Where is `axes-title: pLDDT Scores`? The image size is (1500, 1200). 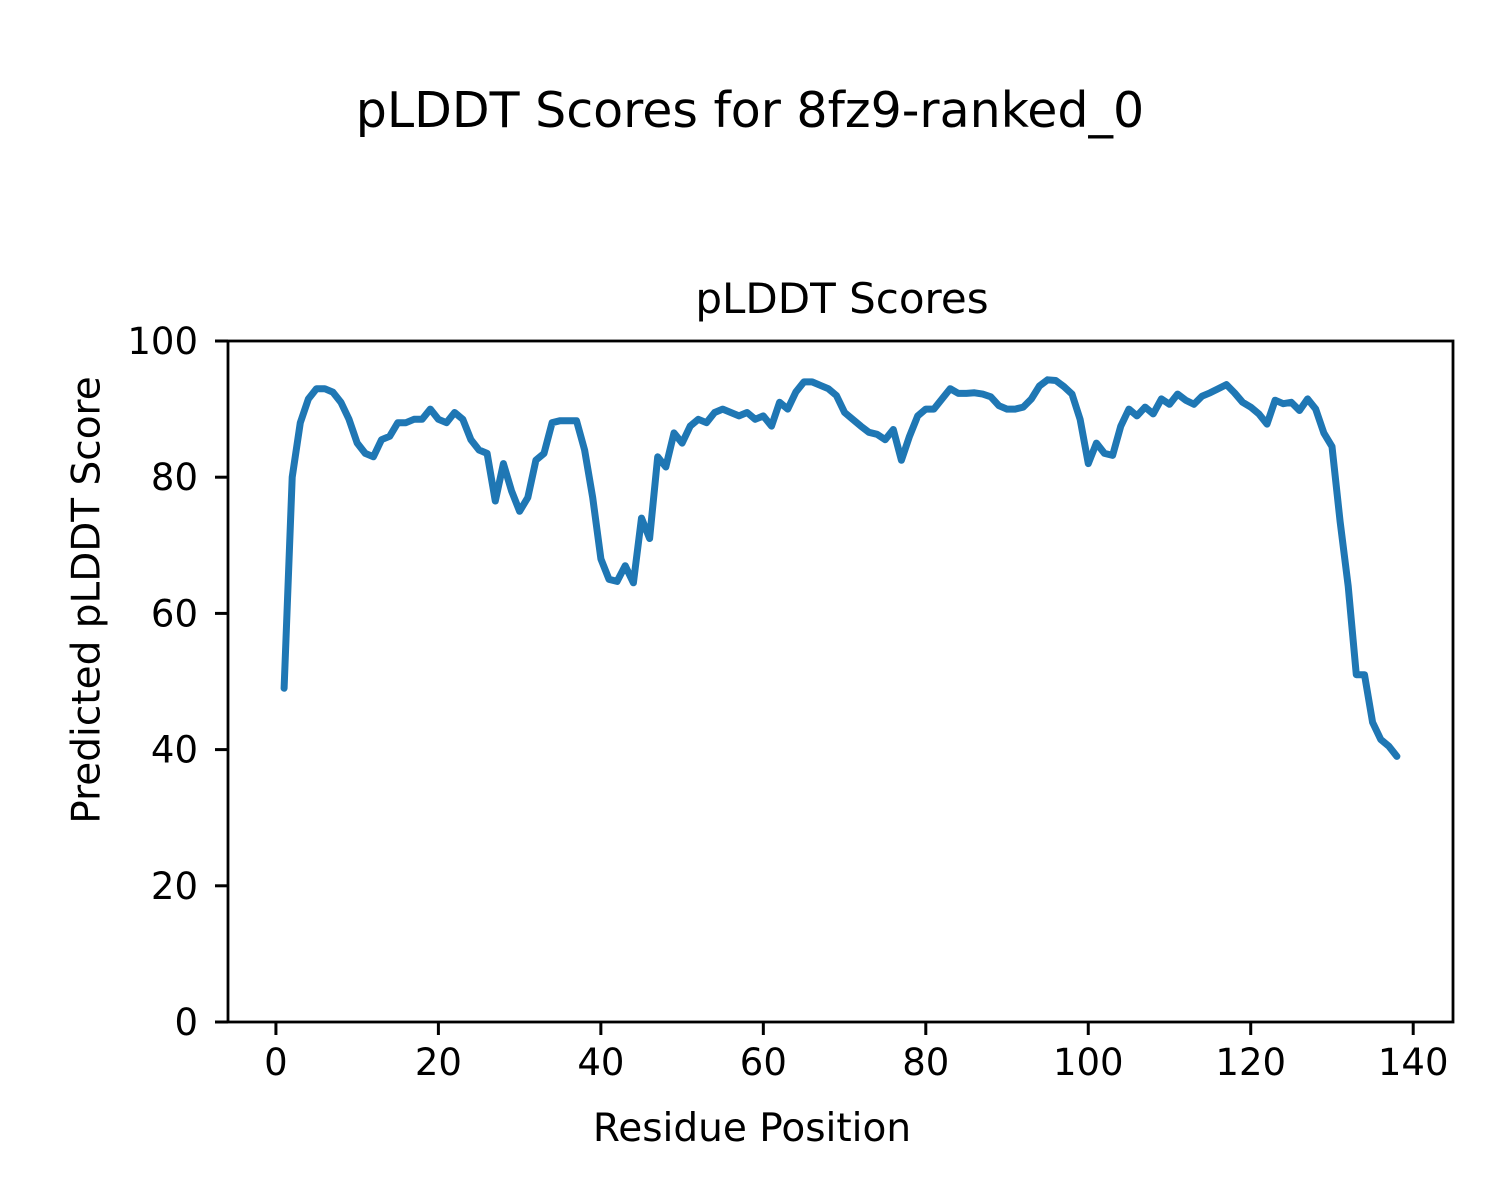 axes-title: pLDDT Scores is located at coordinates (842, 298).